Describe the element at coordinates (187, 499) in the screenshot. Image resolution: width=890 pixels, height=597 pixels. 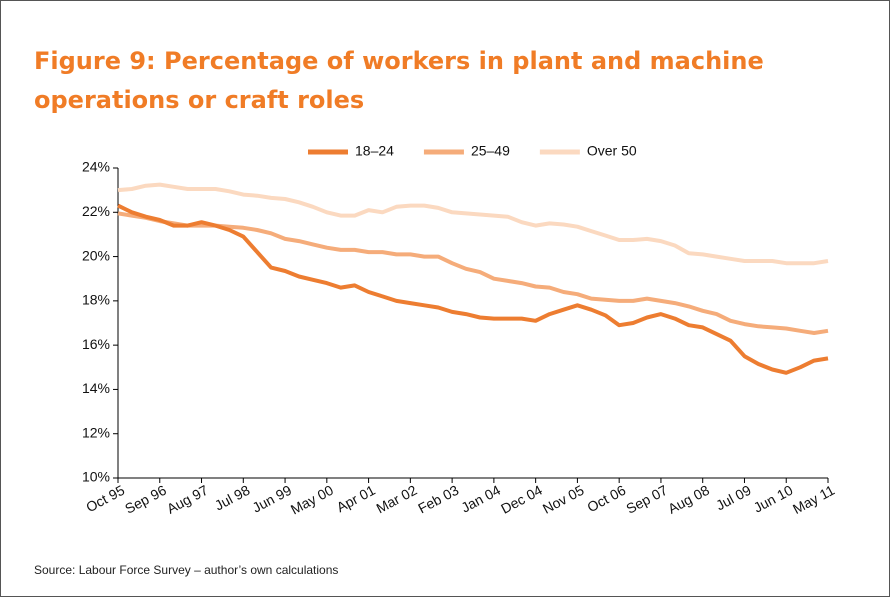
I see `x-tick-label: Aug 97` at that location.